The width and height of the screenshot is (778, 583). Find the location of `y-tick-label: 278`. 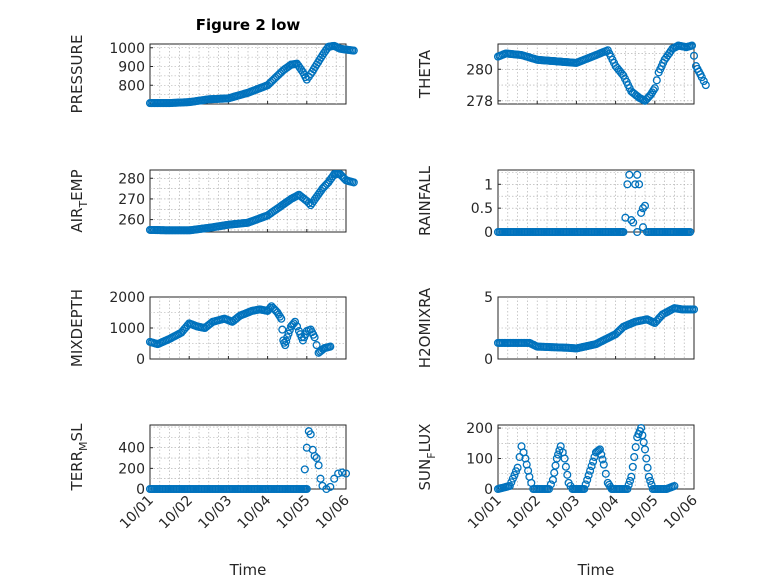

y-tick-label: 278 is located at coordinates (479, 102).